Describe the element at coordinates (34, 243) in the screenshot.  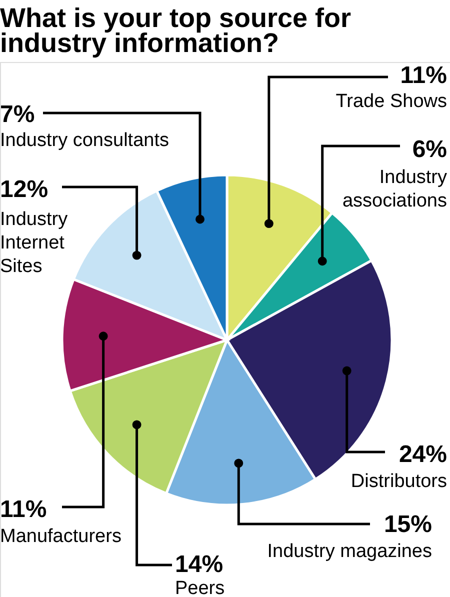
I see `slice-label: Industry Internet Sites` at that location.